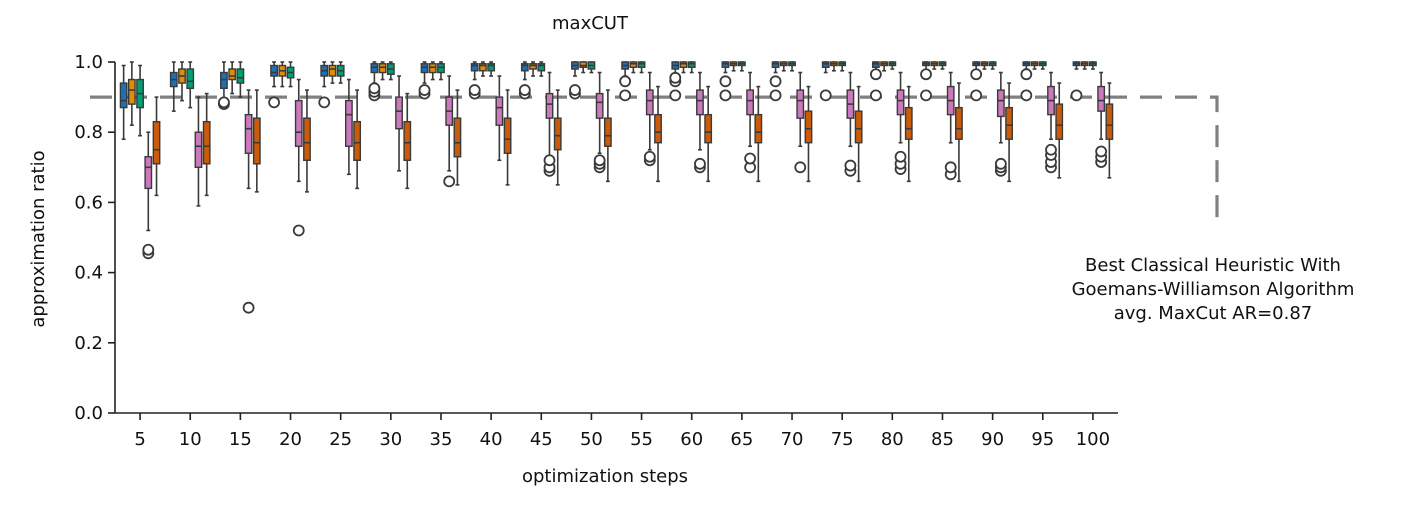 The width and height of the screenshot is (1412, 507). What do you see at coordinates (842, 439) in the screenshot?
I see `x-tick-label: 75` at bounding box center [842, 439].